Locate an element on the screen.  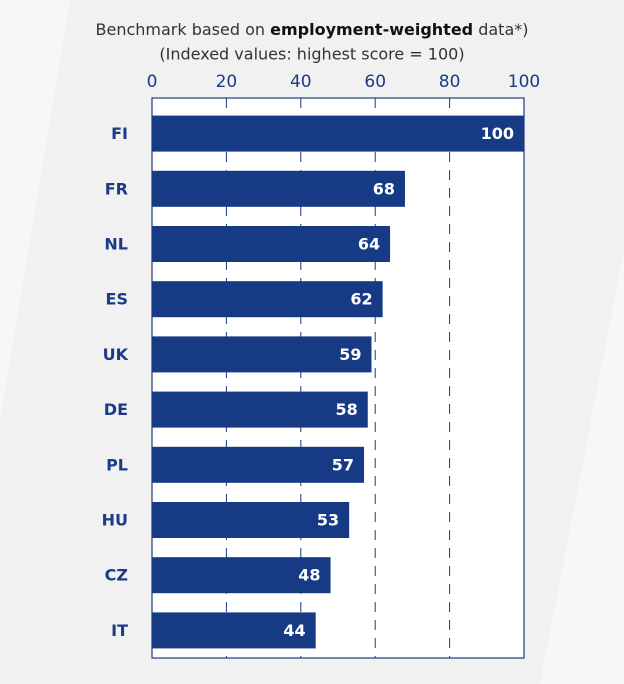
y-tick-label: FI is located at coordinates (119, 133).